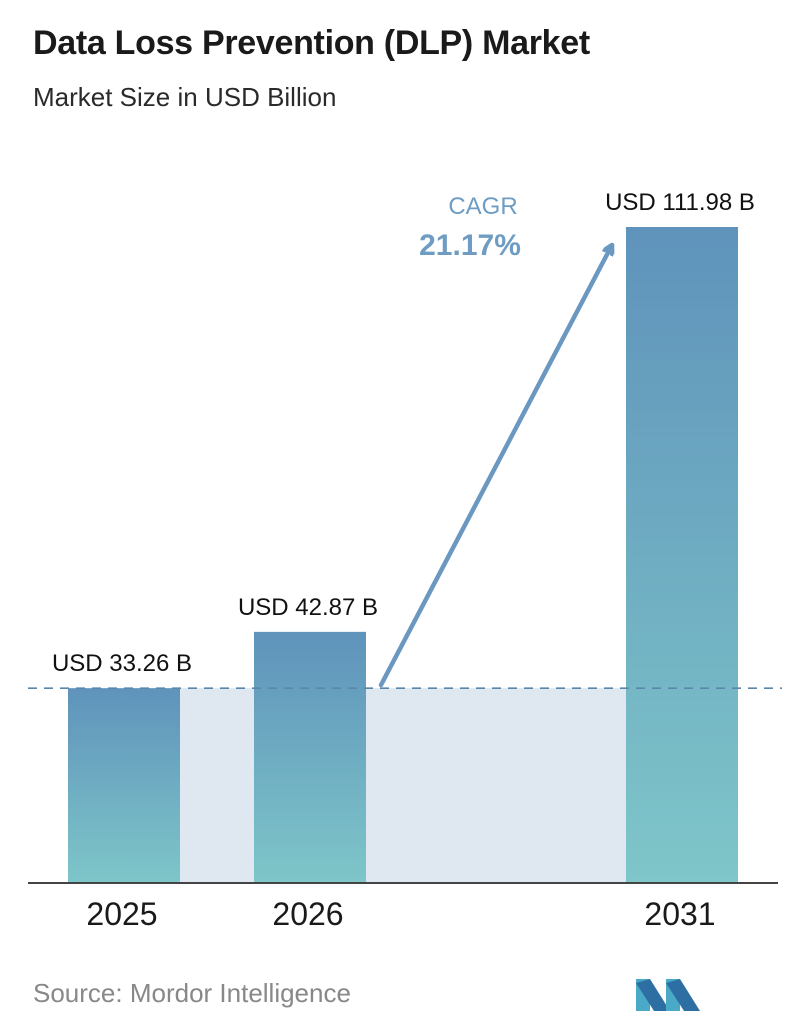 The width and height of the screenshot is (796, 1034). Describe the element at coordinates (122, 663) in the screenshot. I see `data-label-2025: USD 33.26 B` at that location.